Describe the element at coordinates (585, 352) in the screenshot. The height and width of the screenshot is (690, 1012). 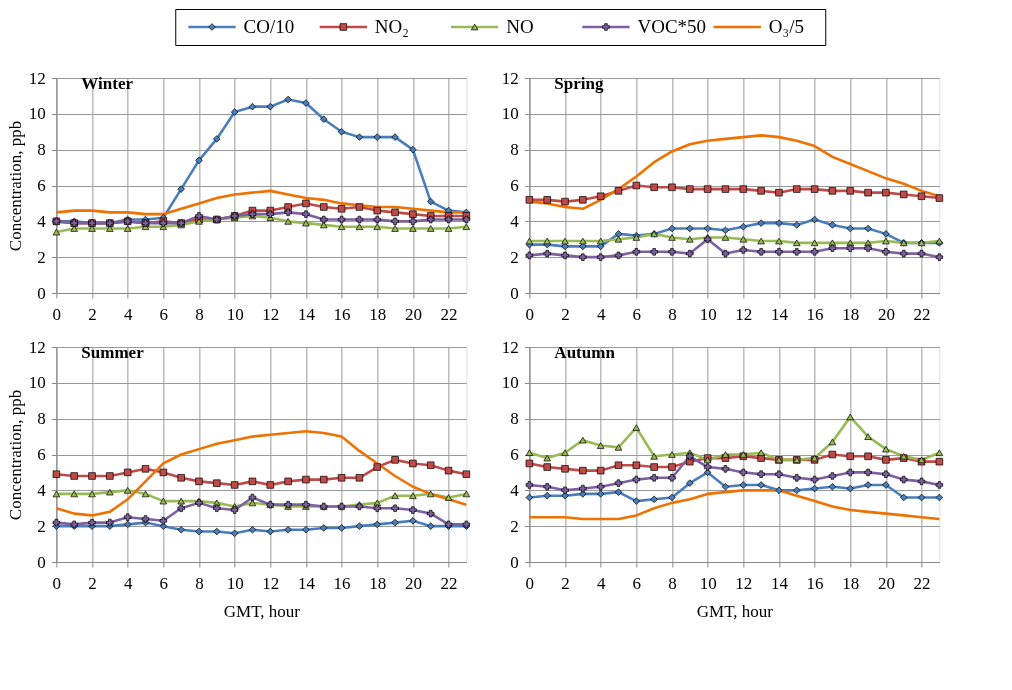
I see `chart-title: Autumn` at that location.